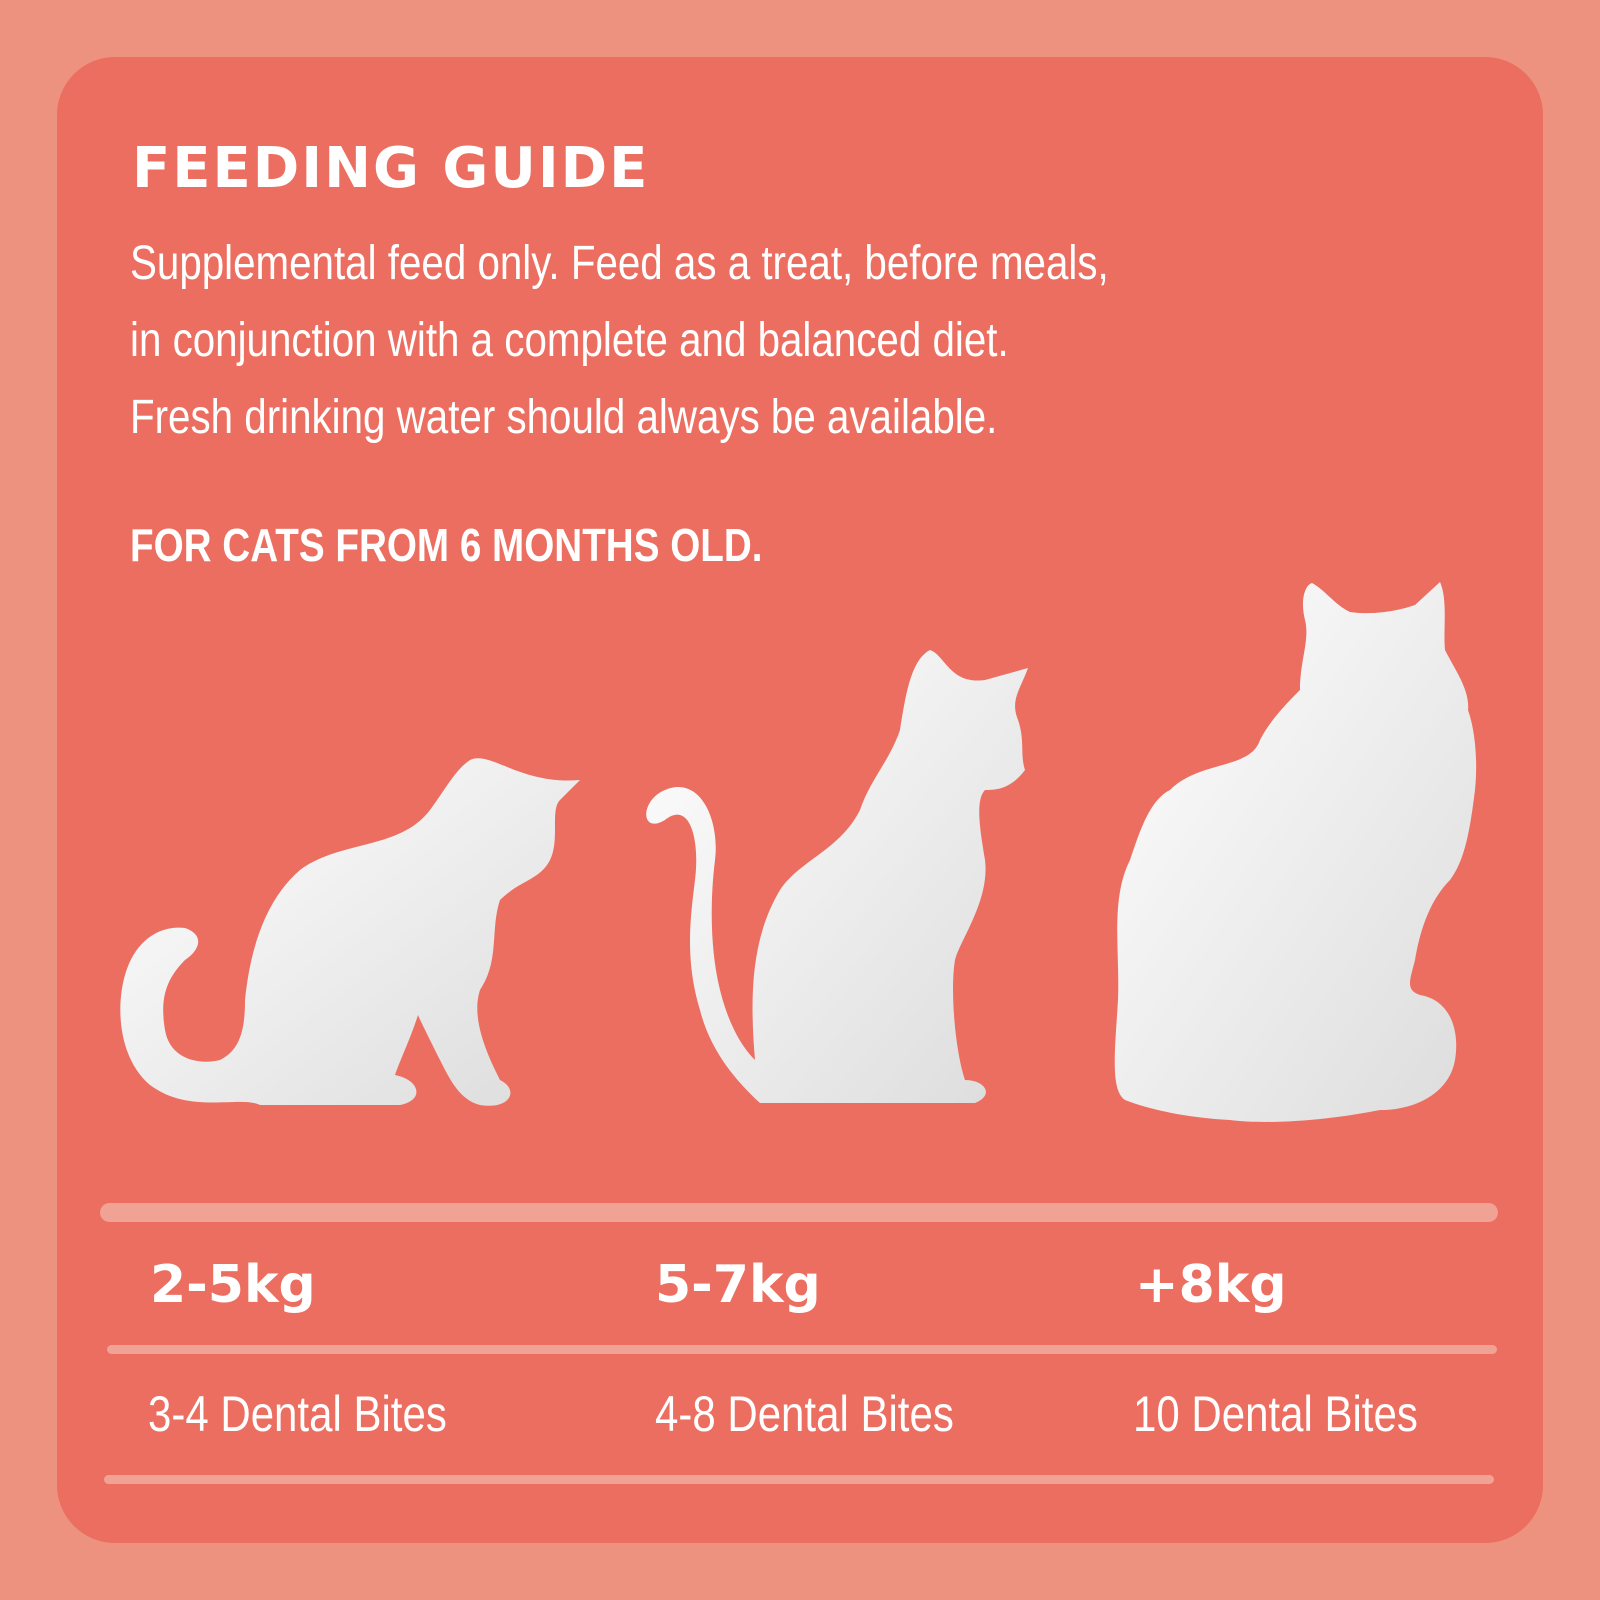 This screenshot has width=1600, height=1600. What do you see at coordinates (446, 545) in the screenshot?
I see `age-note: FOR CATS FROM 6 MONTHS OLD.` at bounding box center [446, 545].